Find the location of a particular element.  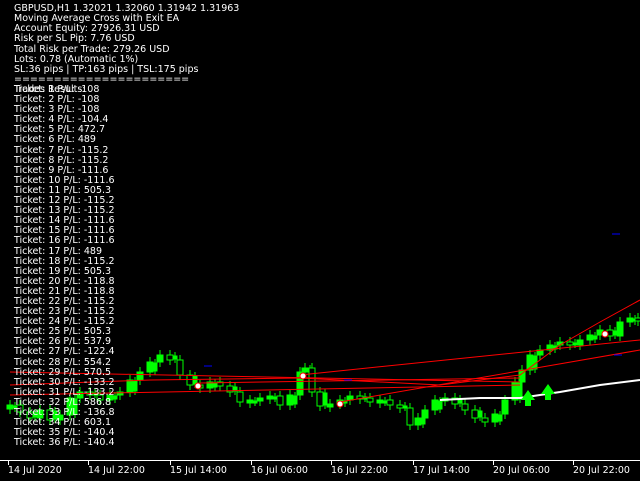

ea-info-line: Lots: 0.78 (Automatic 1%) is located at coordinates (76, 59).